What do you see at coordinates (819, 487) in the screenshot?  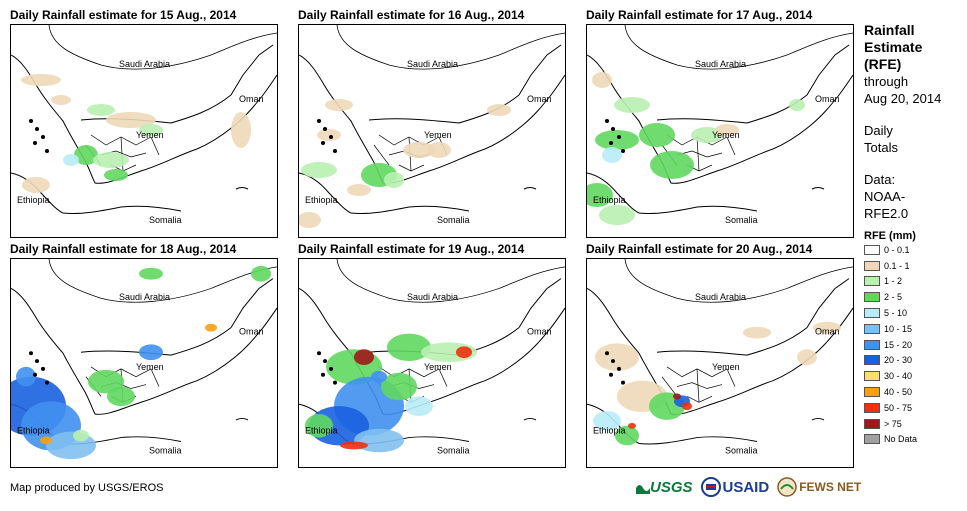 I see `fewsnet-logo: FEWS NET` at bounding box center [819, 487].